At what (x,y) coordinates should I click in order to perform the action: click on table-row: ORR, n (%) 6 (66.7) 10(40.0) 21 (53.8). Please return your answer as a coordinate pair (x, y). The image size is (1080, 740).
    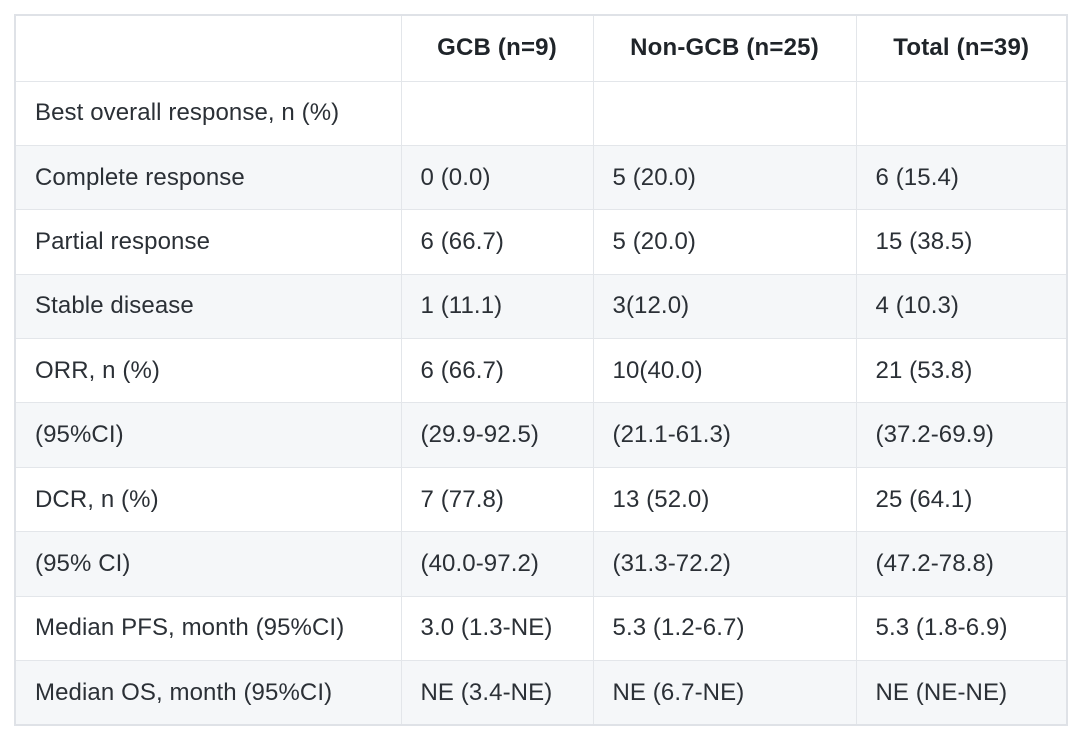
    Looking at the image, I should click on (541, 371).